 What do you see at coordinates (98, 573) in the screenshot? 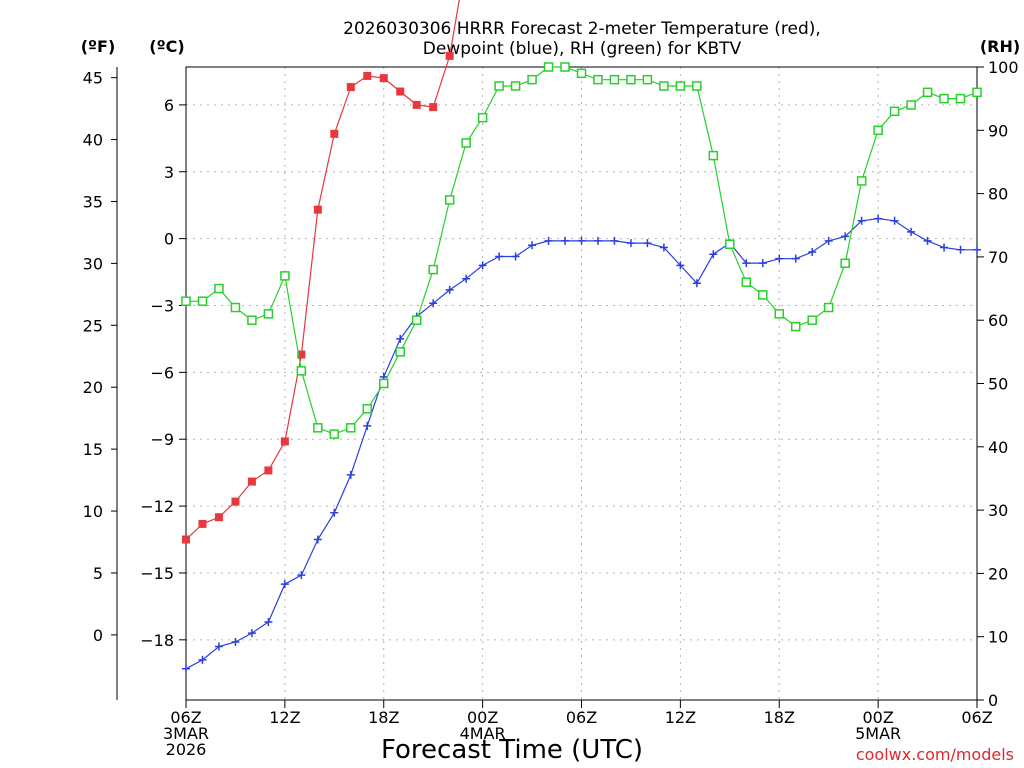
I see `fahrenheit-tick-label: 5` at bounding box center [98, 573].